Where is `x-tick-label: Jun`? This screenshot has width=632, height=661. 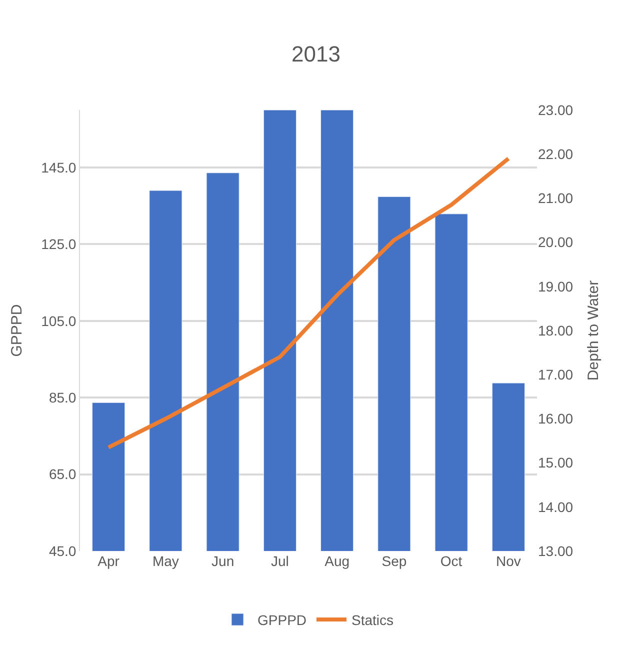 x-tick-label: Jun is located at coordinates (223, 561).